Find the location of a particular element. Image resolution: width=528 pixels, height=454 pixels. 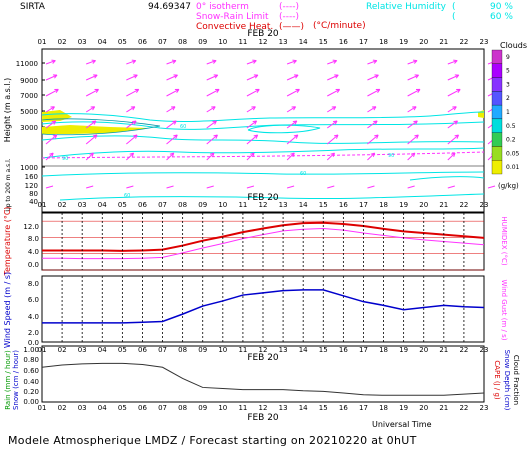

top-hour-tick: 13 is located at coordinates (283, 42).